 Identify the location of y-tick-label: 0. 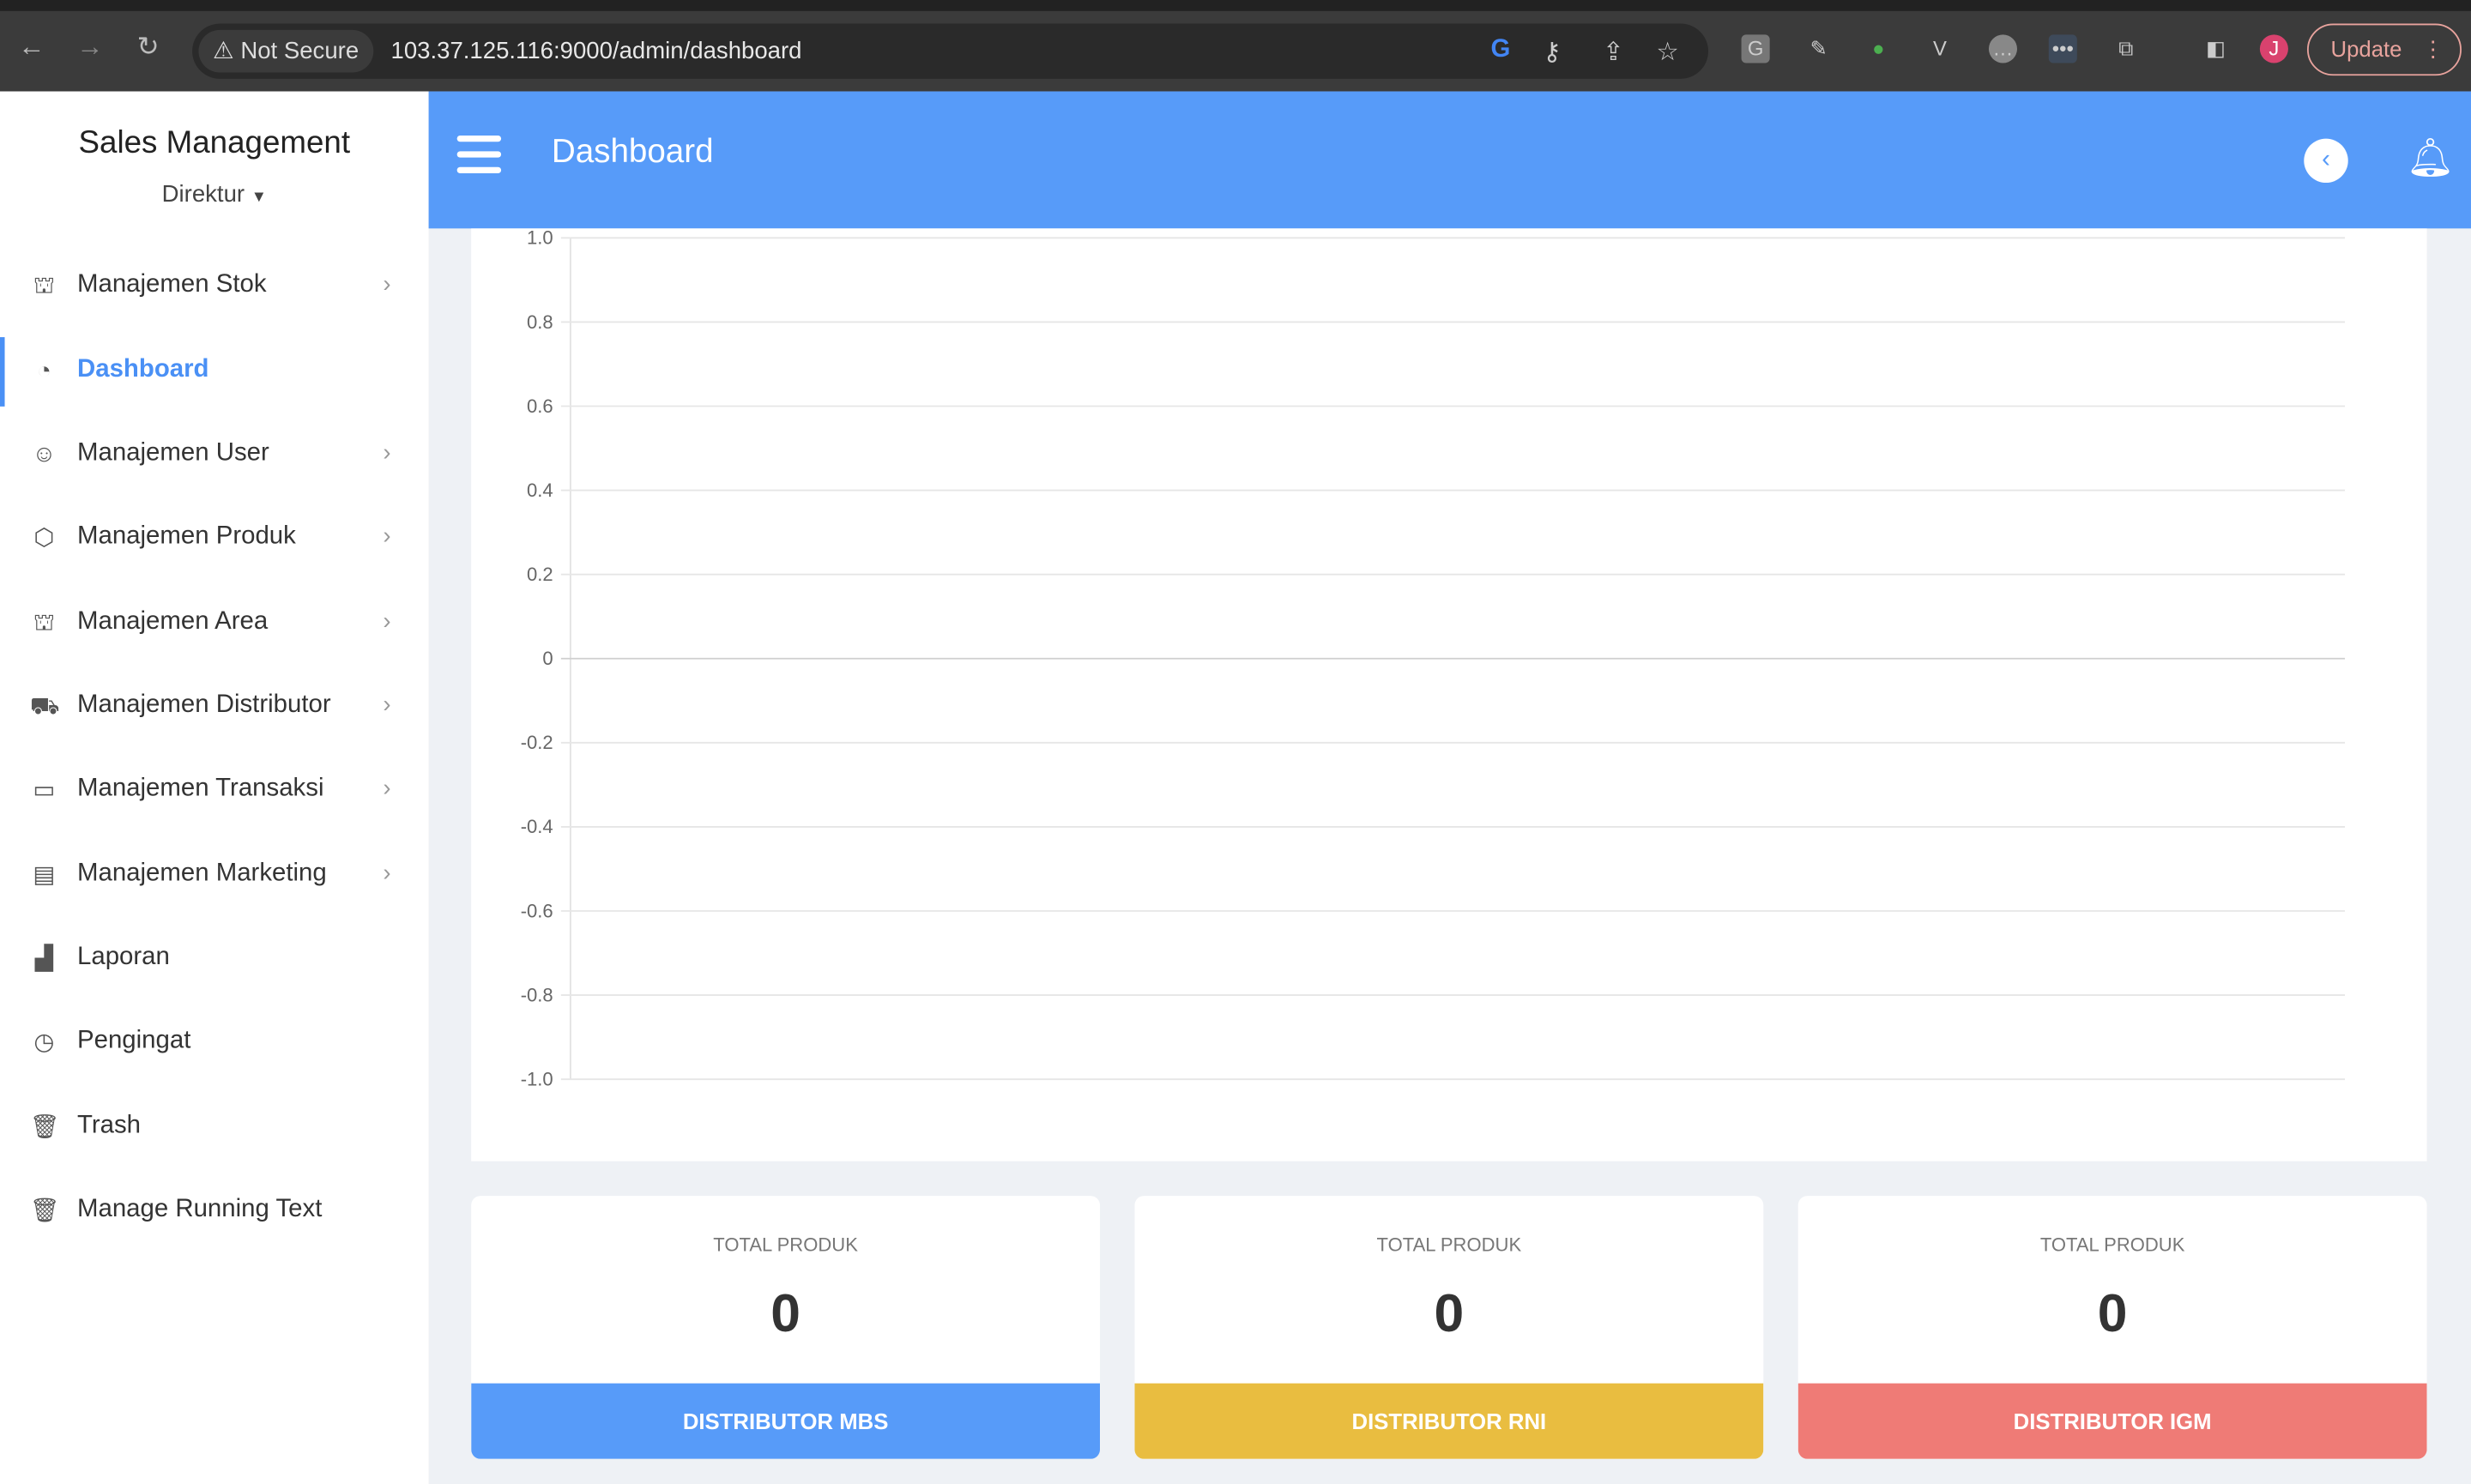
(547, 658).